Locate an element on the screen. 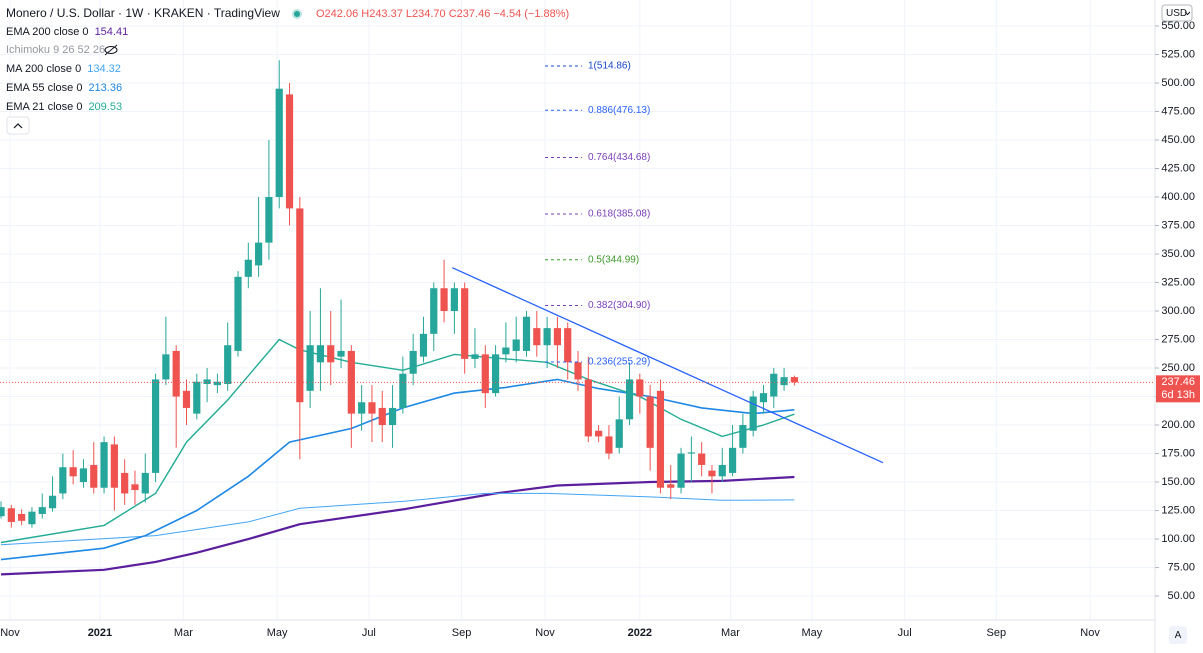 The image size is (1203, 653). legend-value: 213.36 is located at coordinates (105, 88).